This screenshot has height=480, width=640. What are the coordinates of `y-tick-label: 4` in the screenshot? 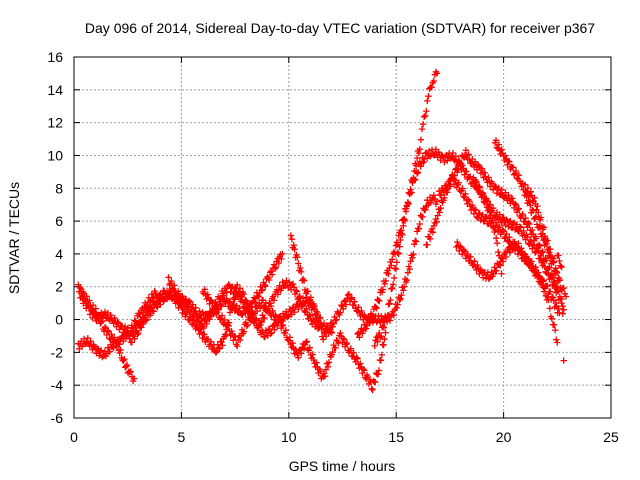 It's located at (59, 254).